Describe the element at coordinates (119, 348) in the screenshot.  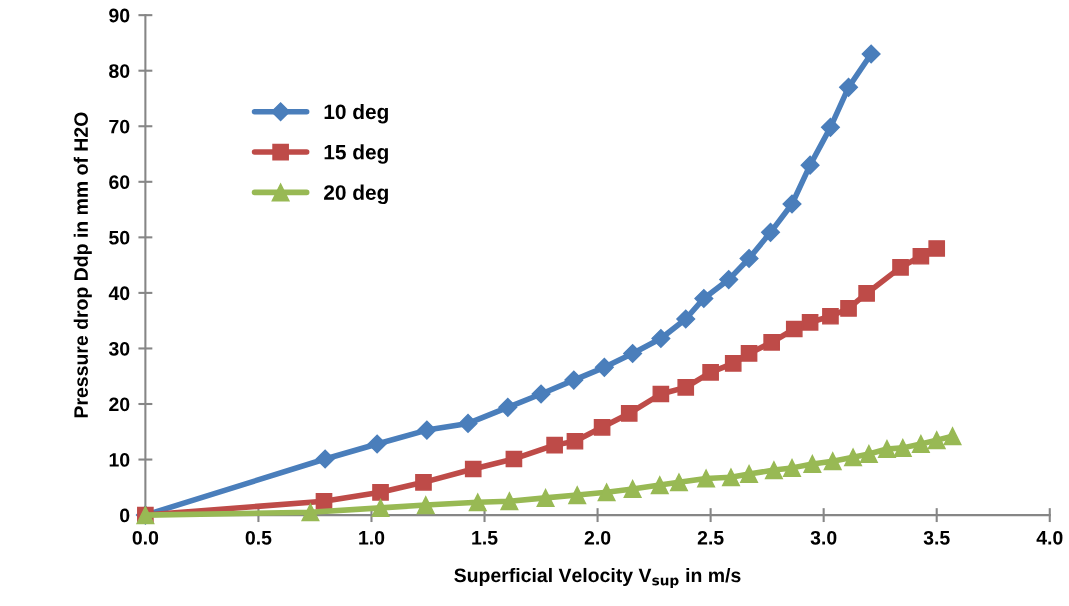
I see `y-tick-label: 30` at that location.